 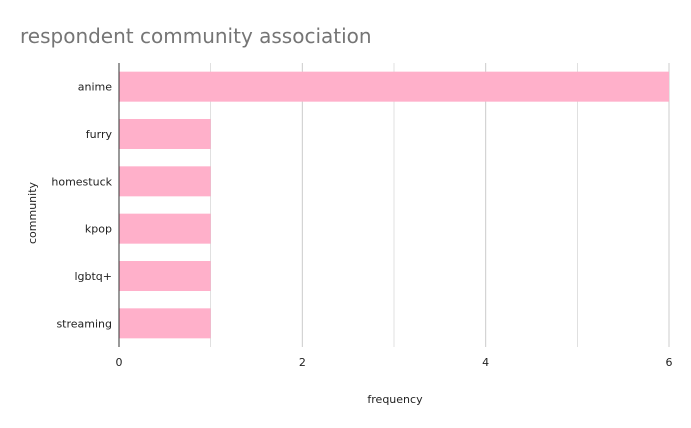 What do you see at coordinates (32, 212) in the screenshot?
I see `y-axis-label: community` at bounding box center [32, 212].